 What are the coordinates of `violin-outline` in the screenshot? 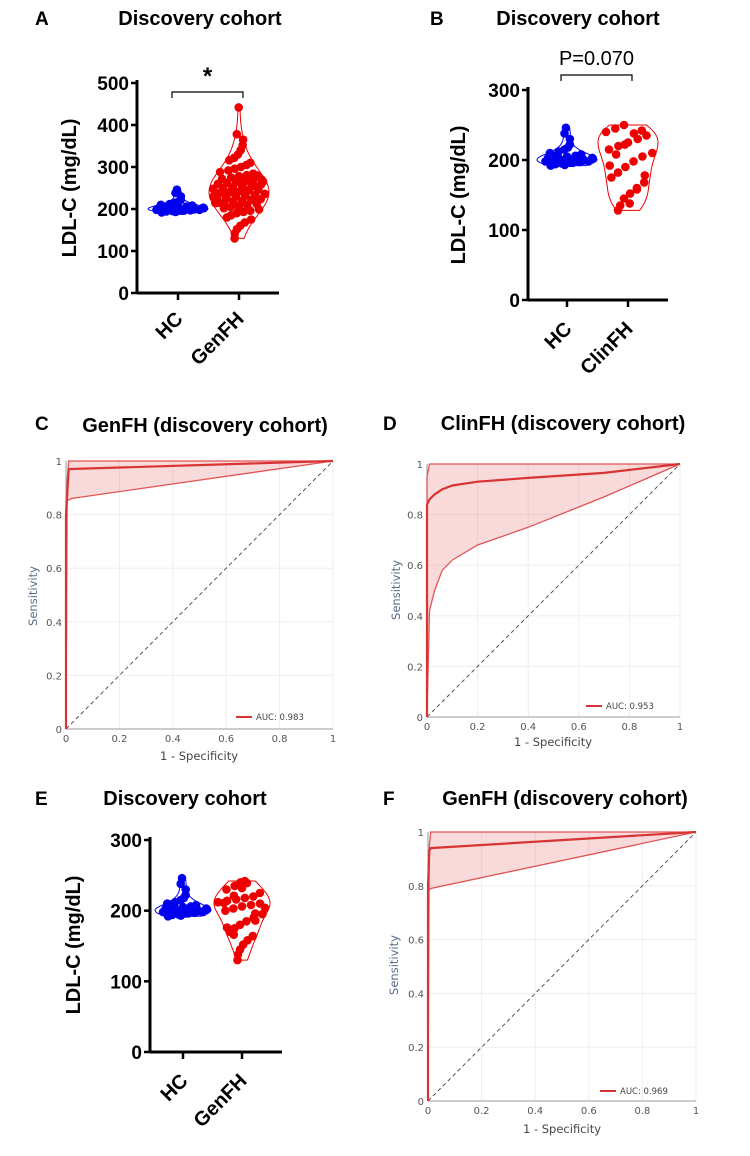 It's located at (242, 920).